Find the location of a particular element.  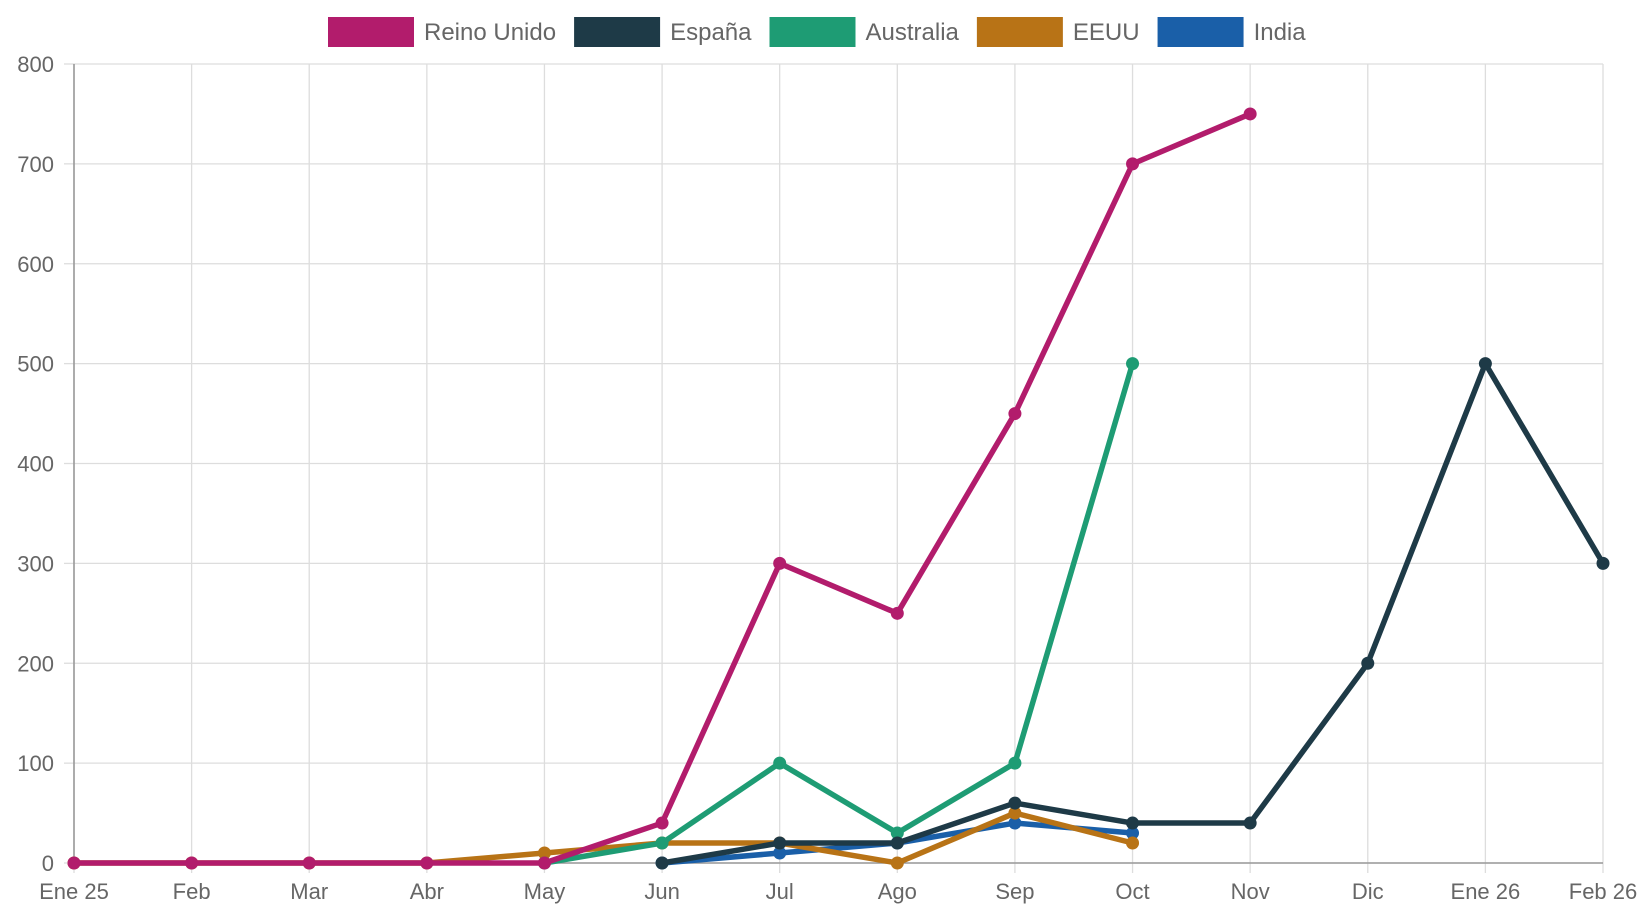

y-axis-ticks: 0 100 200 300 400 500 600 700 800 is located at coordinates (35, 464).